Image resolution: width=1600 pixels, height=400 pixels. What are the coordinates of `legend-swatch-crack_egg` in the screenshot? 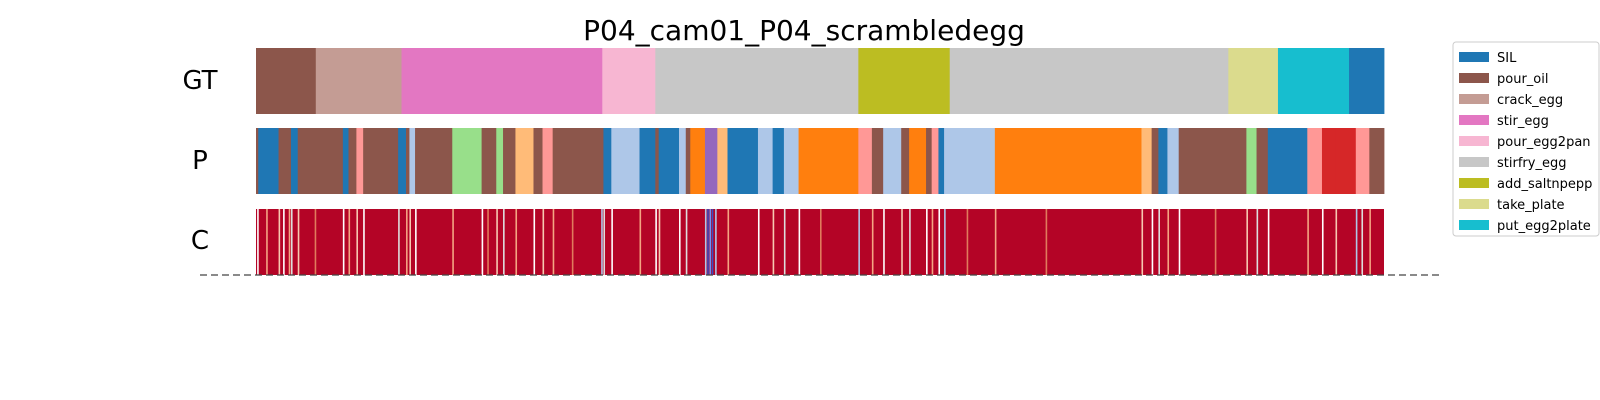 It's located at (1474, 99).